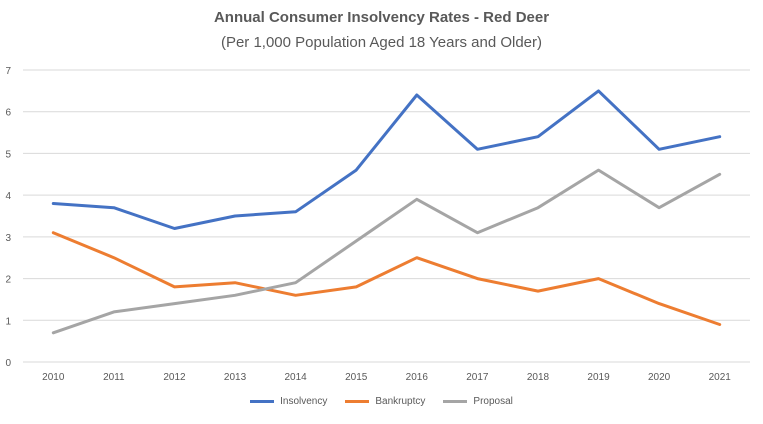 The height and width of the screenshot is (424, 763). I want to click on x-tick-label: 2020, so click(659, 377).